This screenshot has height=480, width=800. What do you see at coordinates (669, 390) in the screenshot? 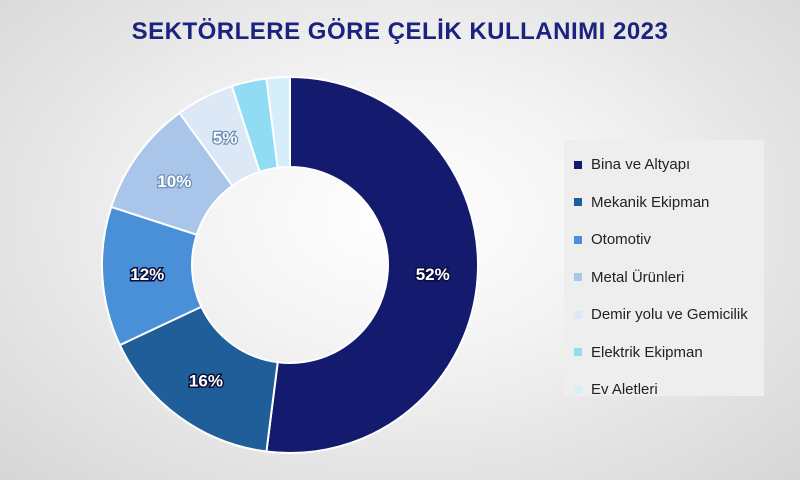
I see `legend-item-ev-aletleri: Ev Aletleri` at bounding box center [669, 390].